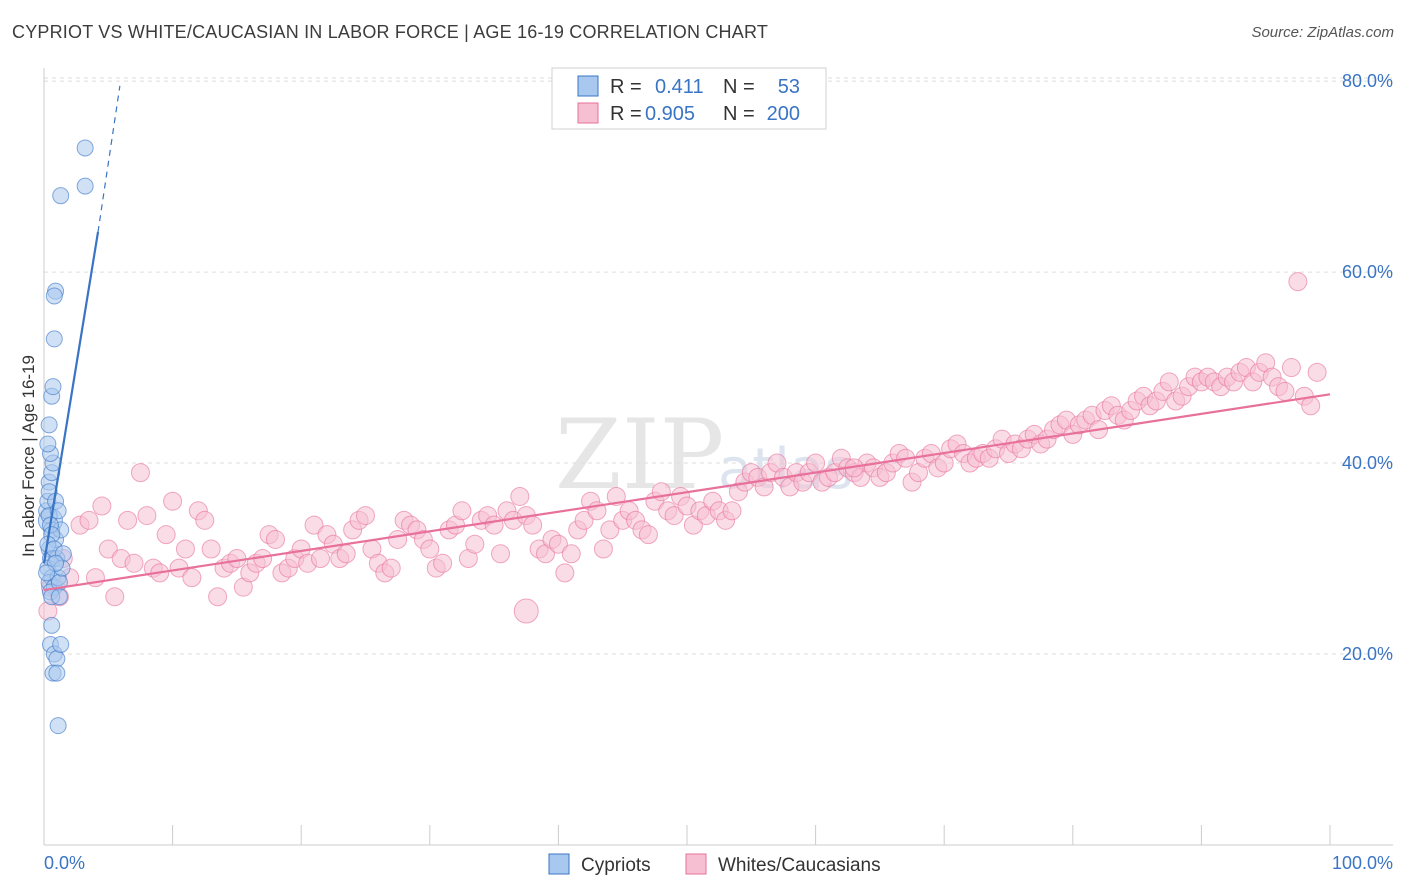 The height and width of the screenshot is (892, 1406). I want to click on legend-n-label-cypriots: N =, so click(739, 87).